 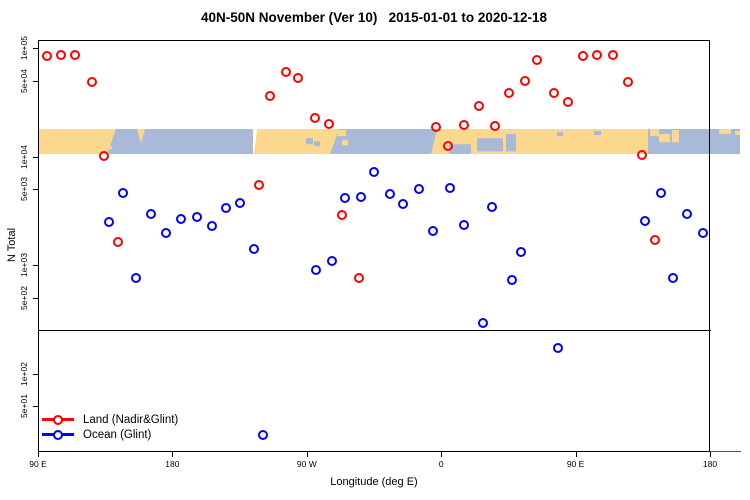 I want to click on land-region-kamchatka, so click(x=141, y=136).